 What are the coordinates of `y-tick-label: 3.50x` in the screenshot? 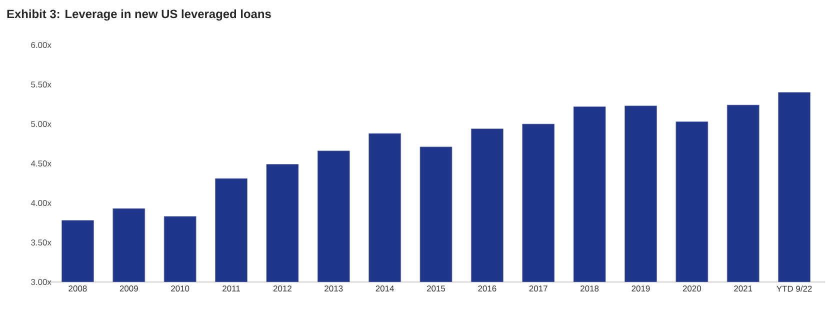 It's located at (41, 243).